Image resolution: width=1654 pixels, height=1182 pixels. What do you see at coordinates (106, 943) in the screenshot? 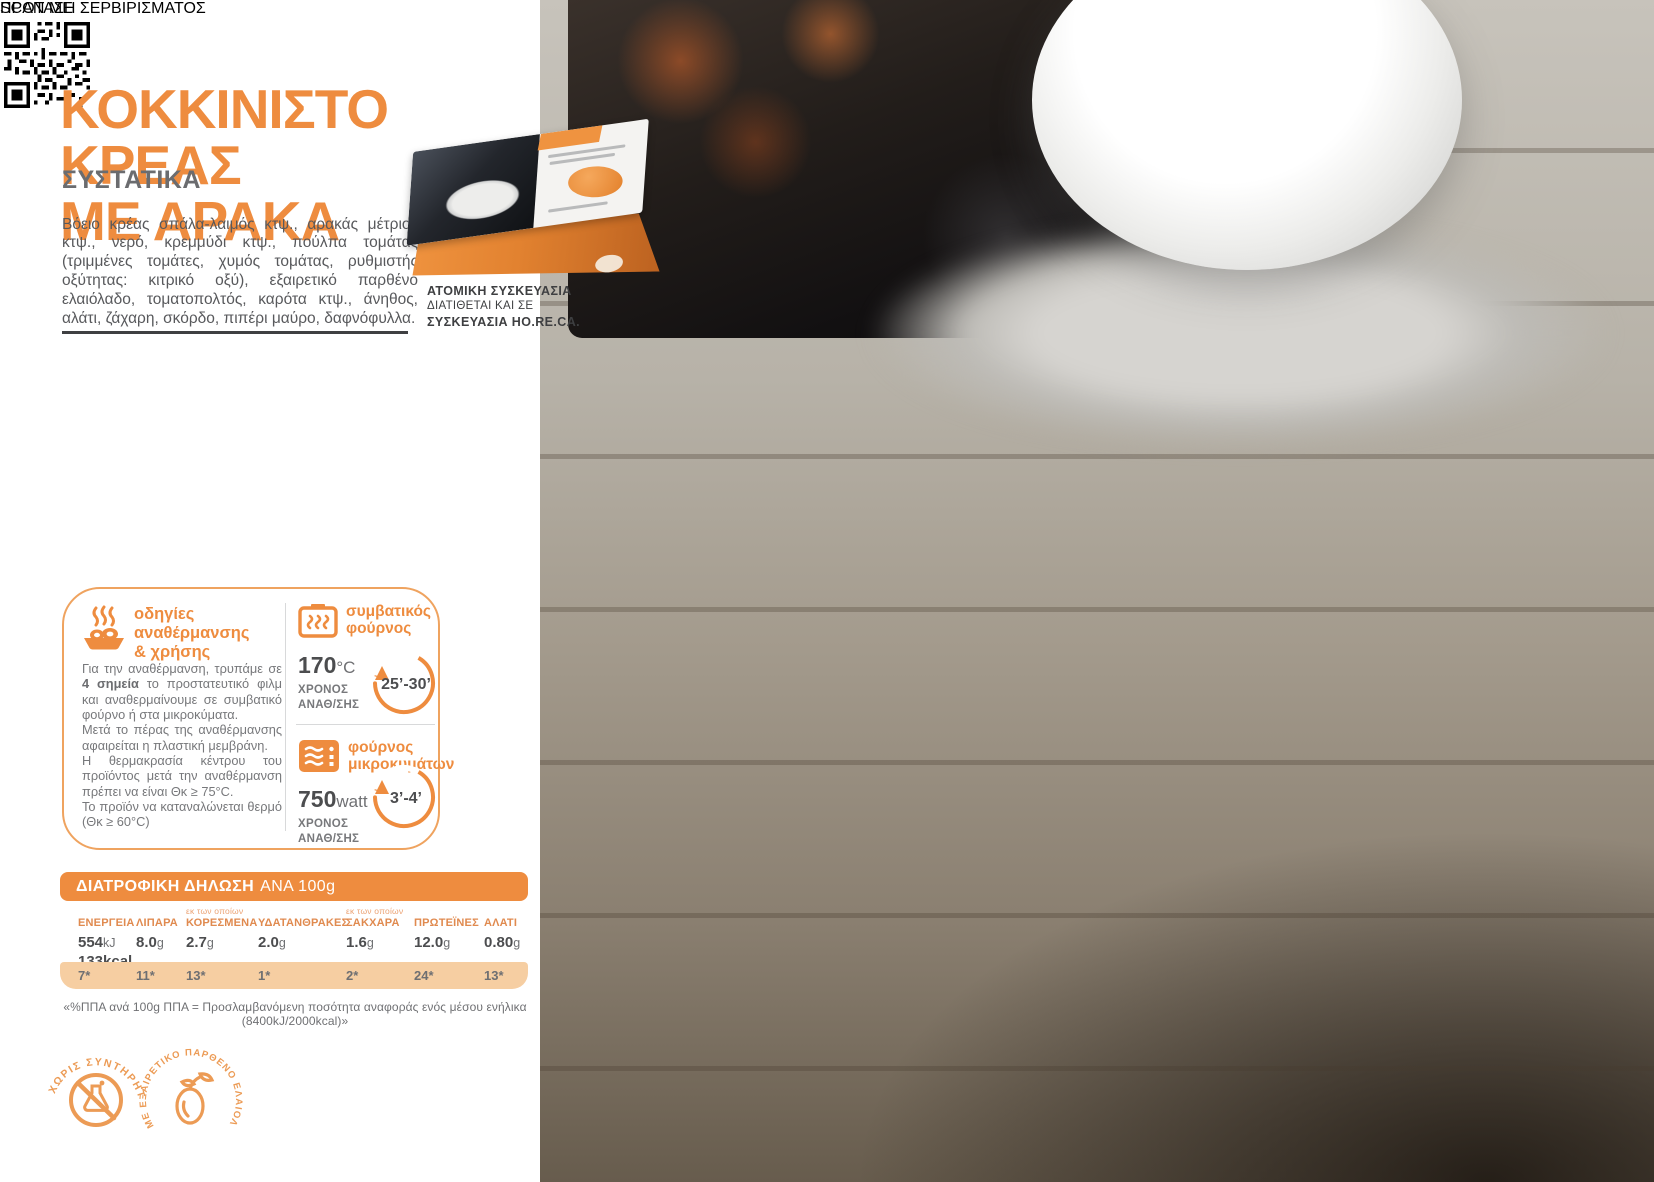
I see `nutrition-column-energy: ΕΝΕΡΓΕΙΑ 554kJ 133kcal` at bounding box center [106, 943].